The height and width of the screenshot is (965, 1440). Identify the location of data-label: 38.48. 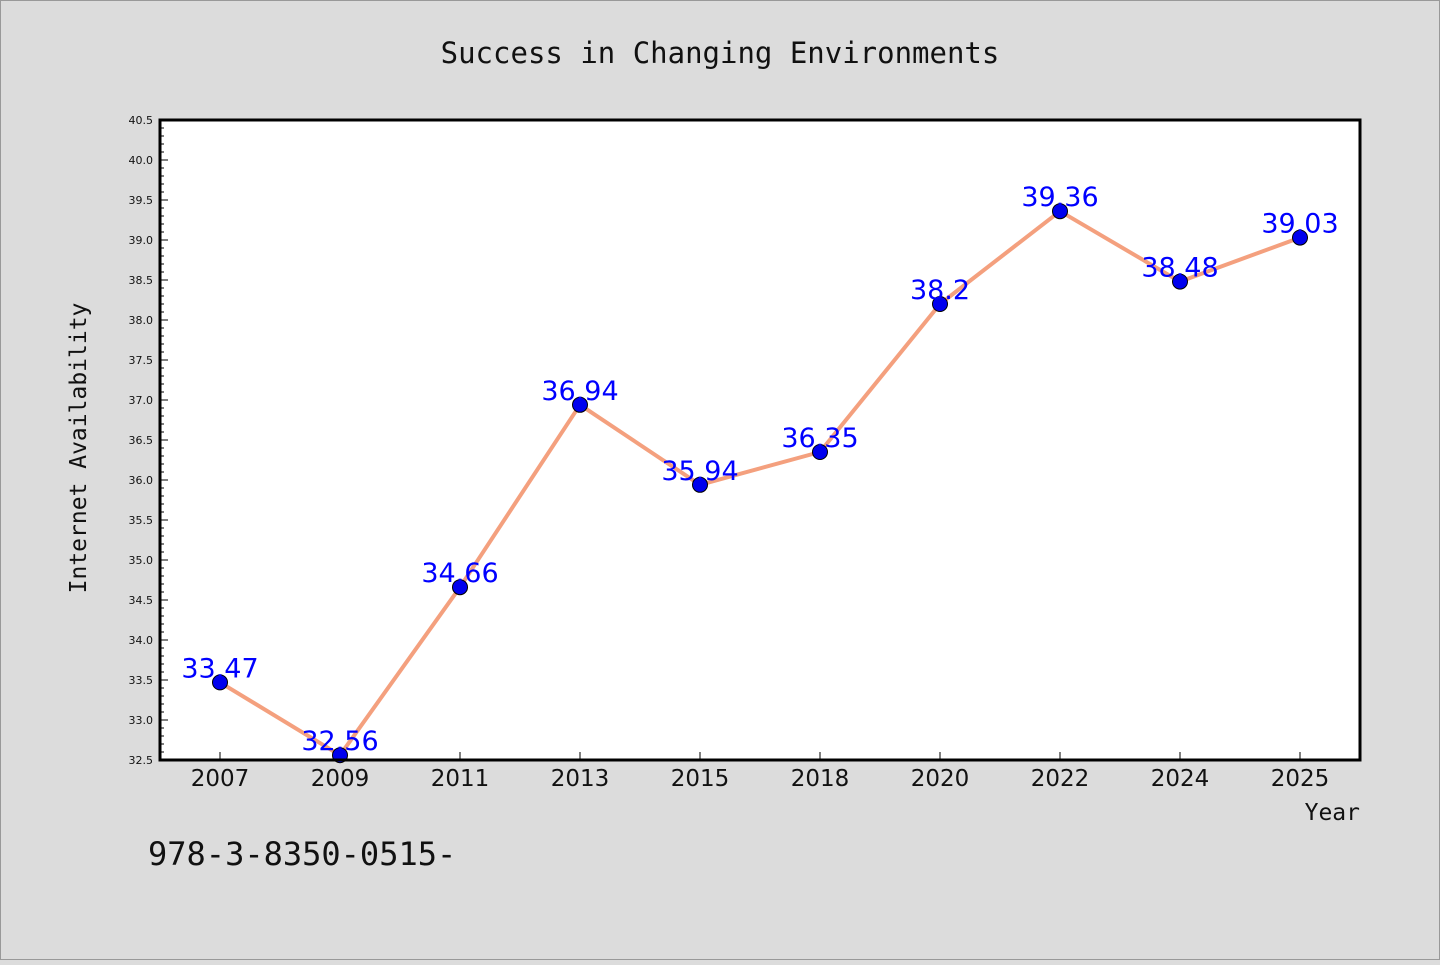
(1179, 268).